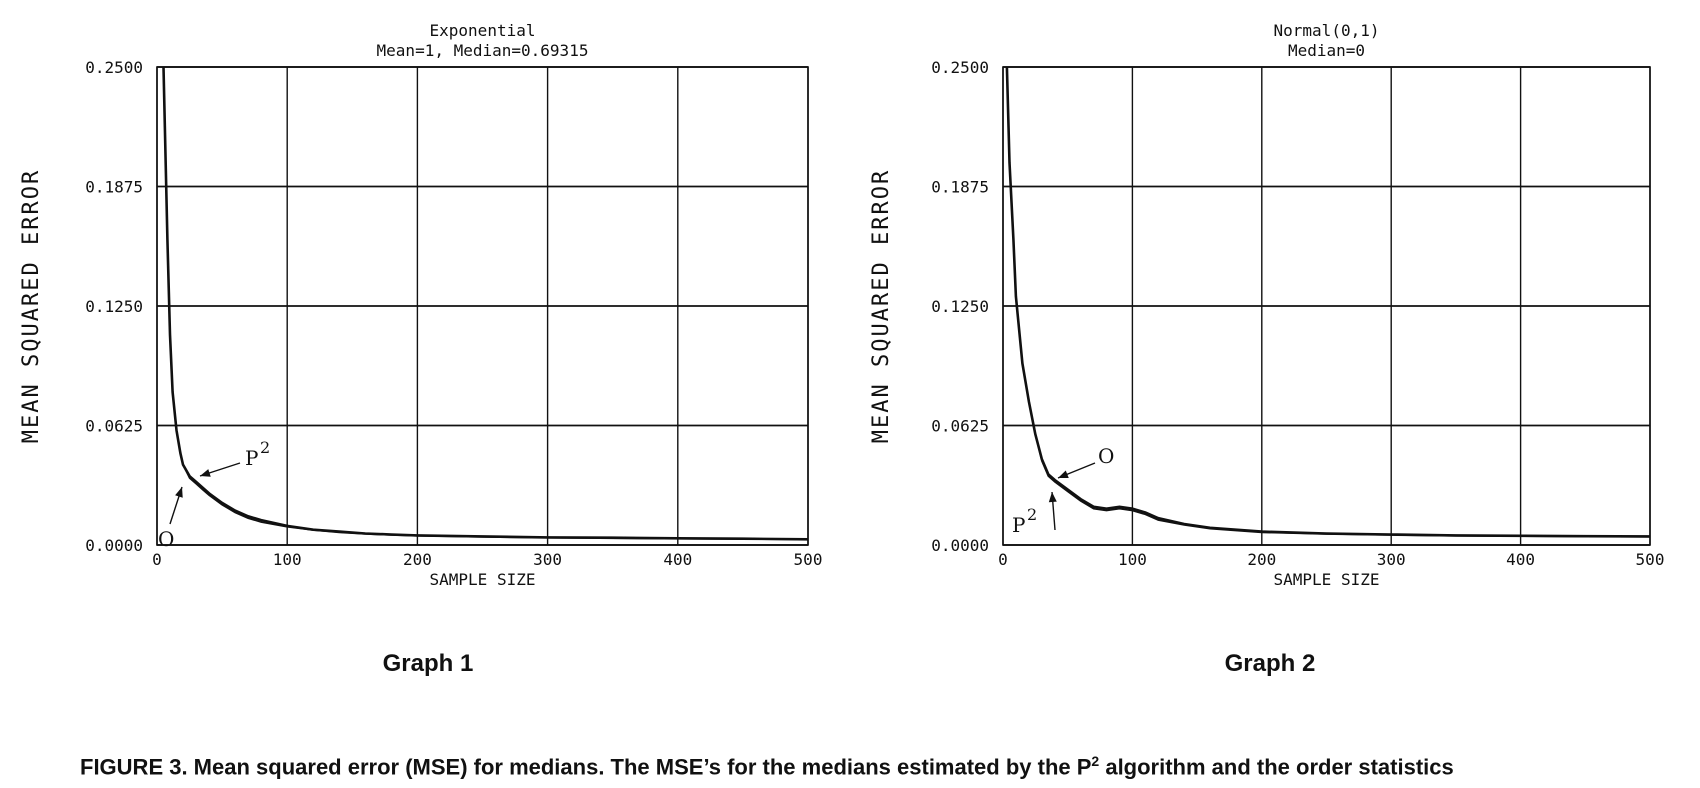 Image resolution: width=1700 pixels, height=788 pixels. What do you see at coordinates (1003, 559) in the screenshot?
I see `chart-2-xtick-label: 0` at bounding box center [1003, 559].